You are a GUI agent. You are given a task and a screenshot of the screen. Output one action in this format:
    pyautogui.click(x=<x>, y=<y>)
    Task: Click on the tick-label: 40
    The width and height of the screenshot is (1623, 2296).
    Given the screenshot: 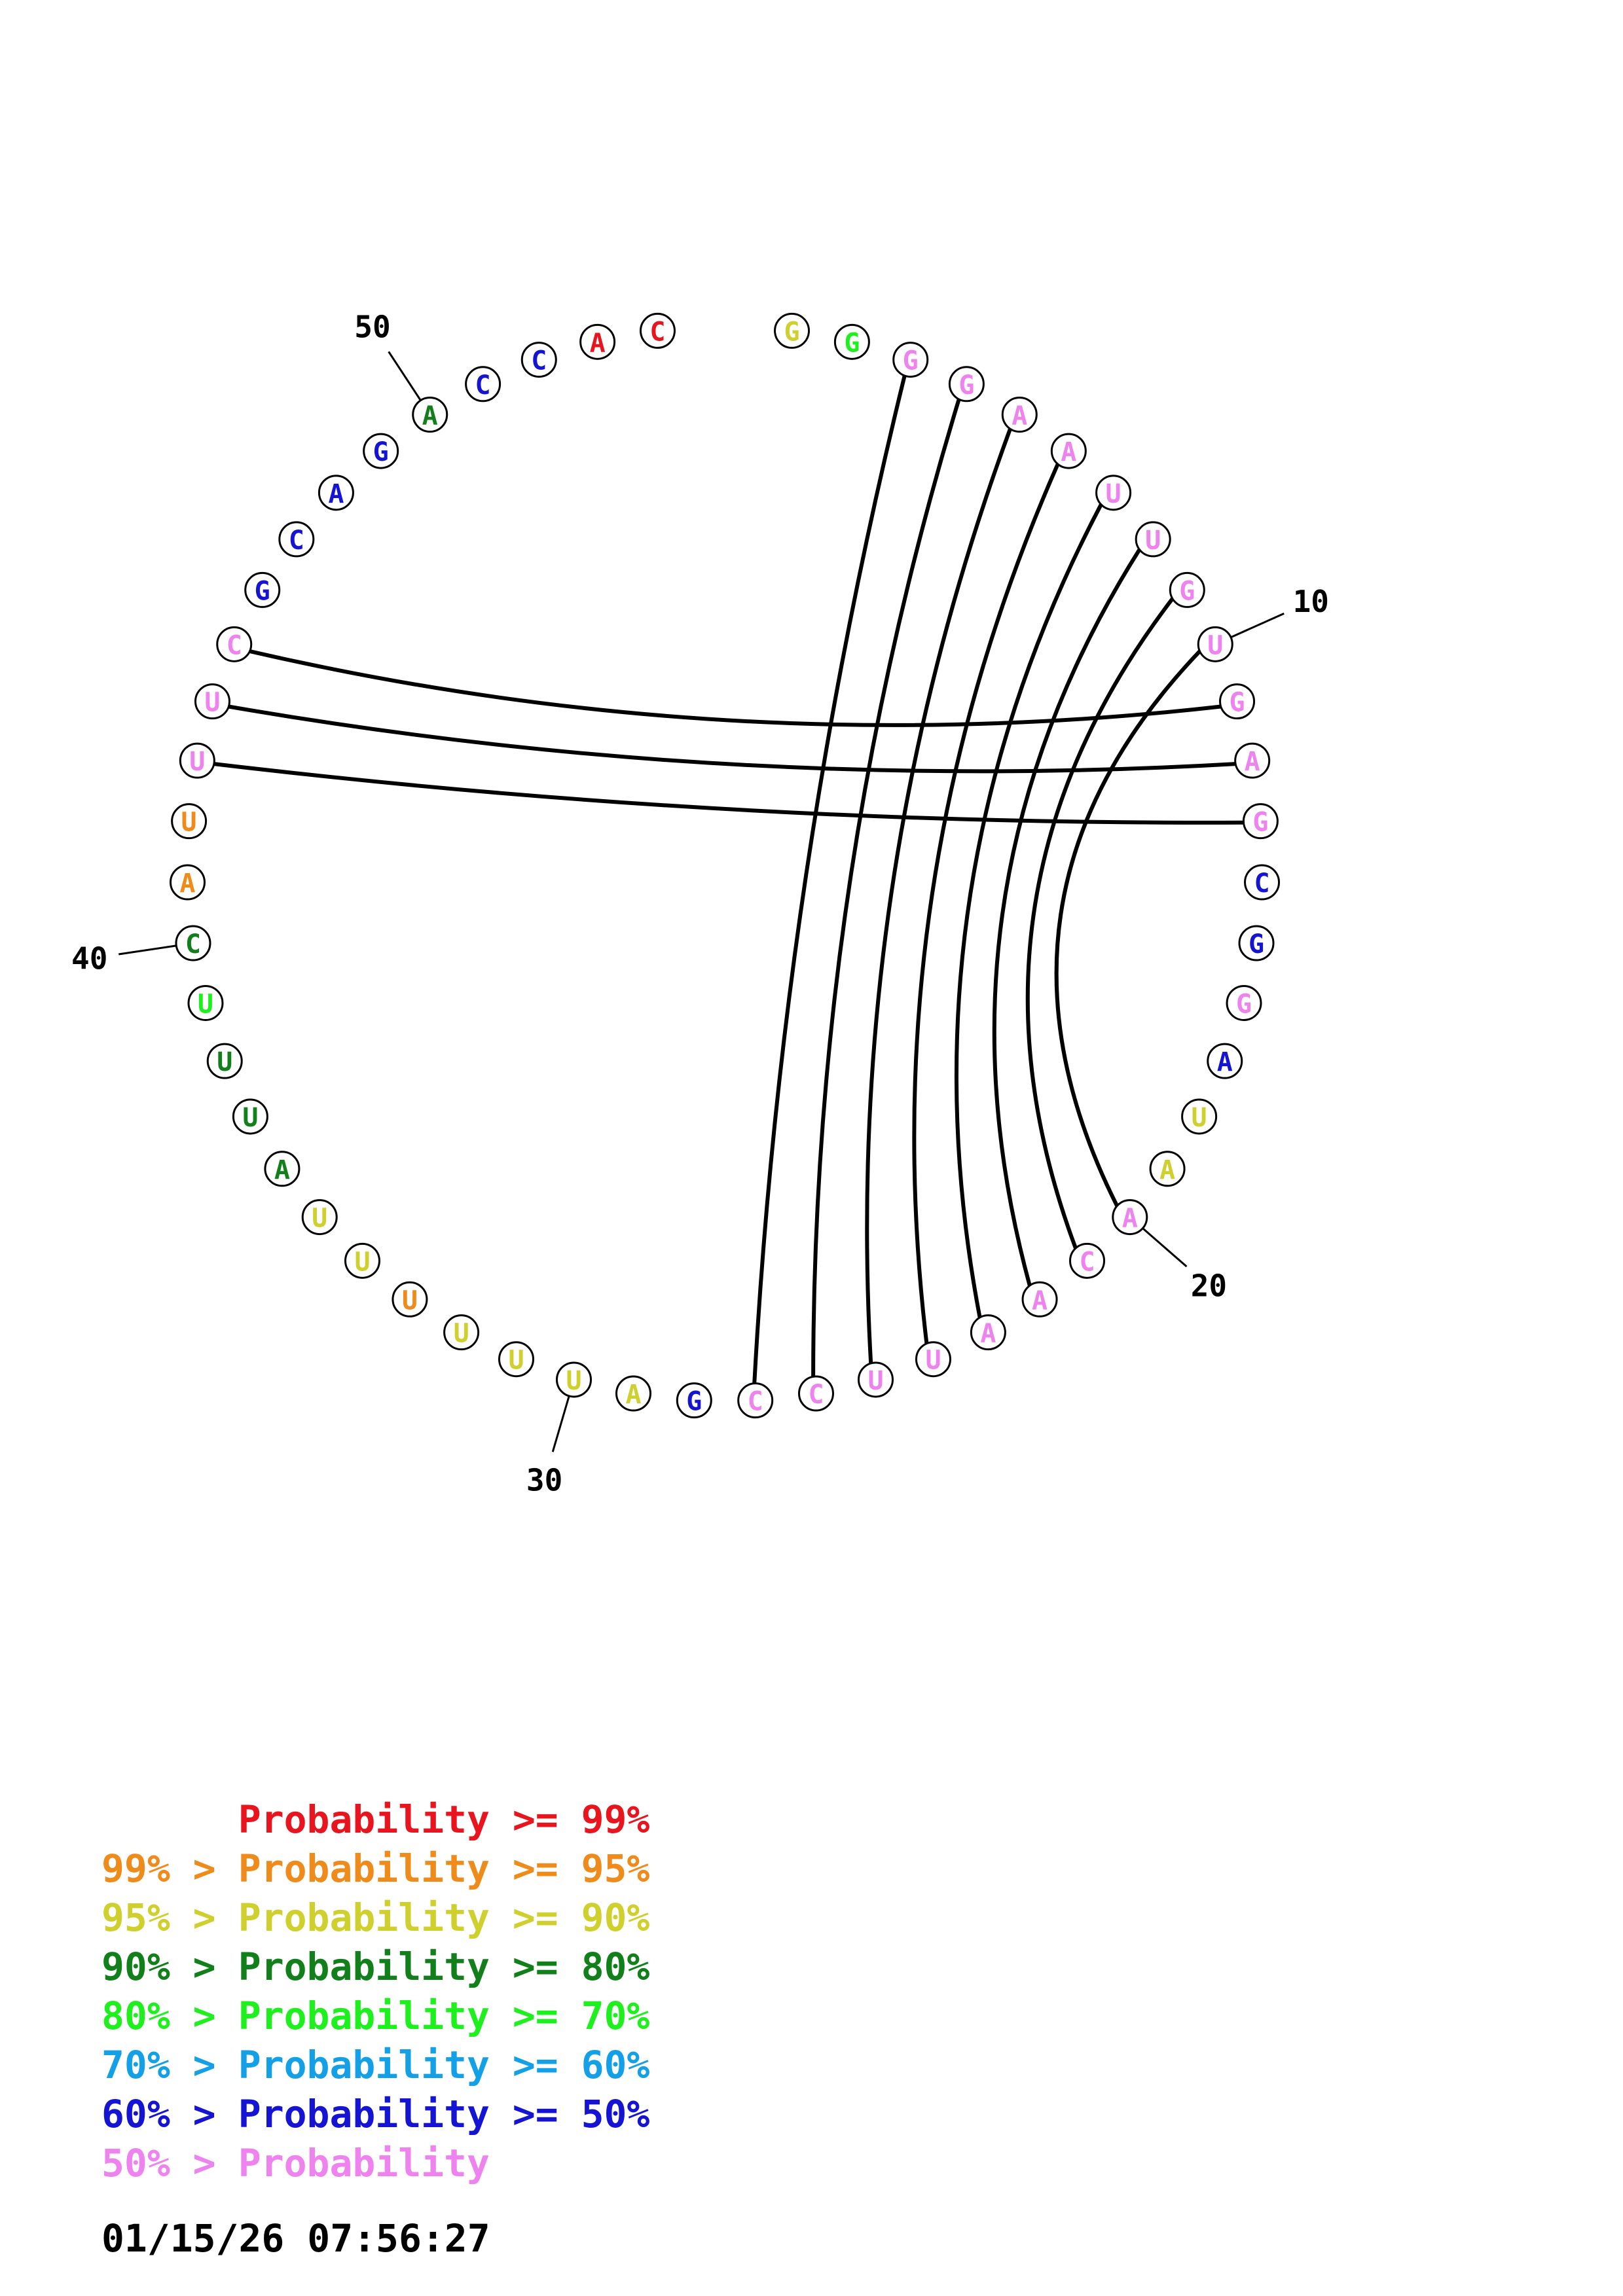 What is the action you would take?
    pyautogui.click(x=89, y=959)
    